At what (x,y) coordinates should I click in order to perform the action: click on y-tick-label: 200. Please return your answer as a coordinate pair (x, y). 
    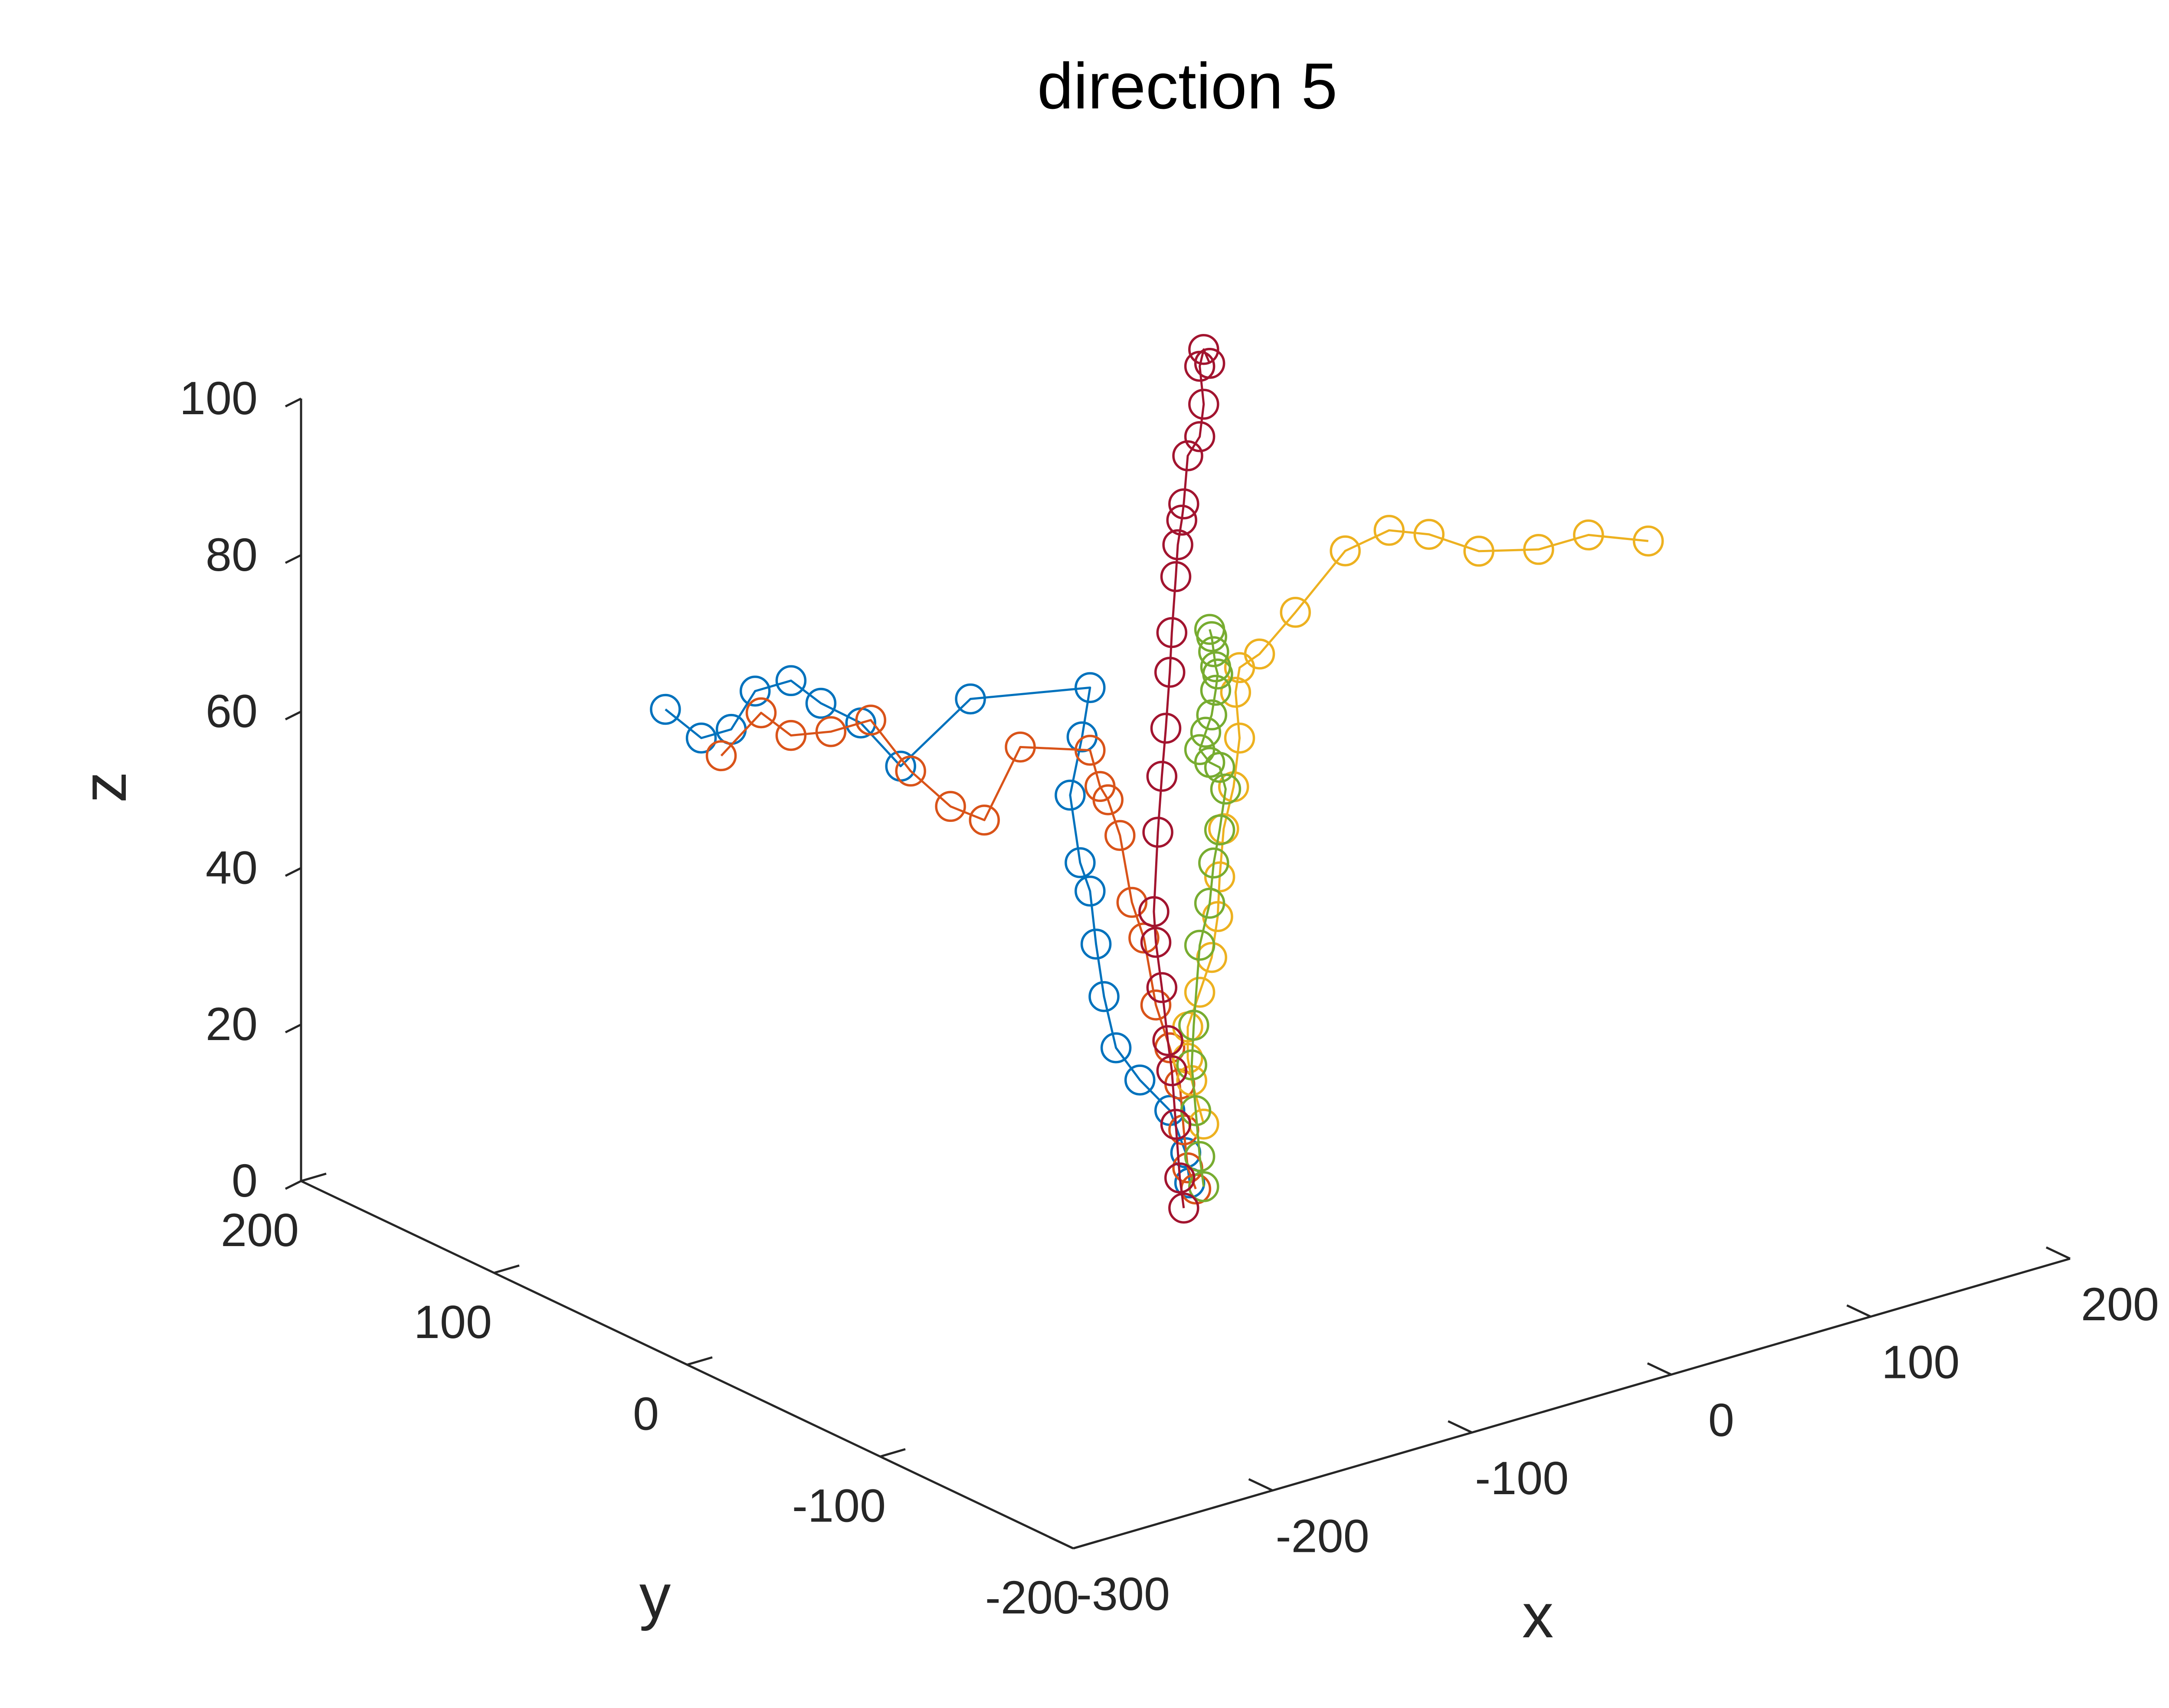
    Looking at the image, I should click on (260, 1230).